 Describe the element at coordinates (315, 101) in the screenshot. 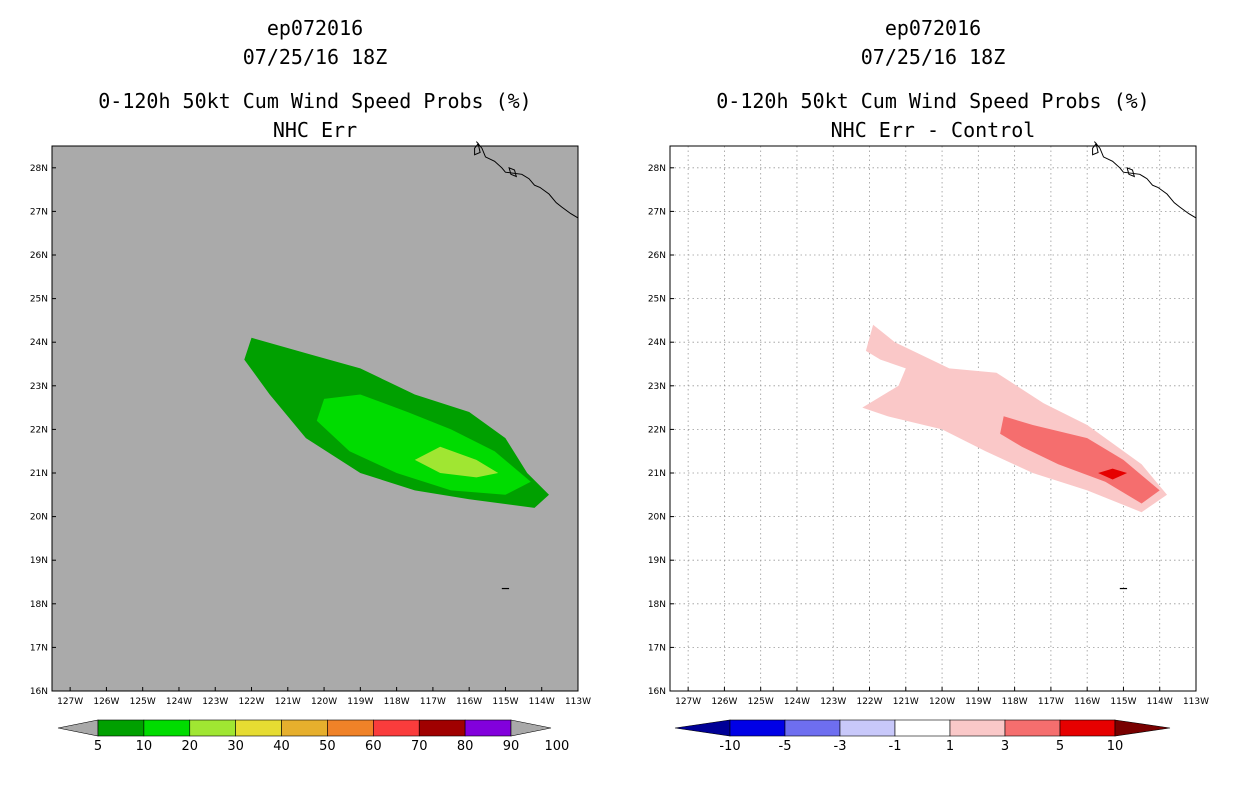

I see `left-chart-title: 0-120h 50kt Cum Wind Speed Probs (%)` at that location.